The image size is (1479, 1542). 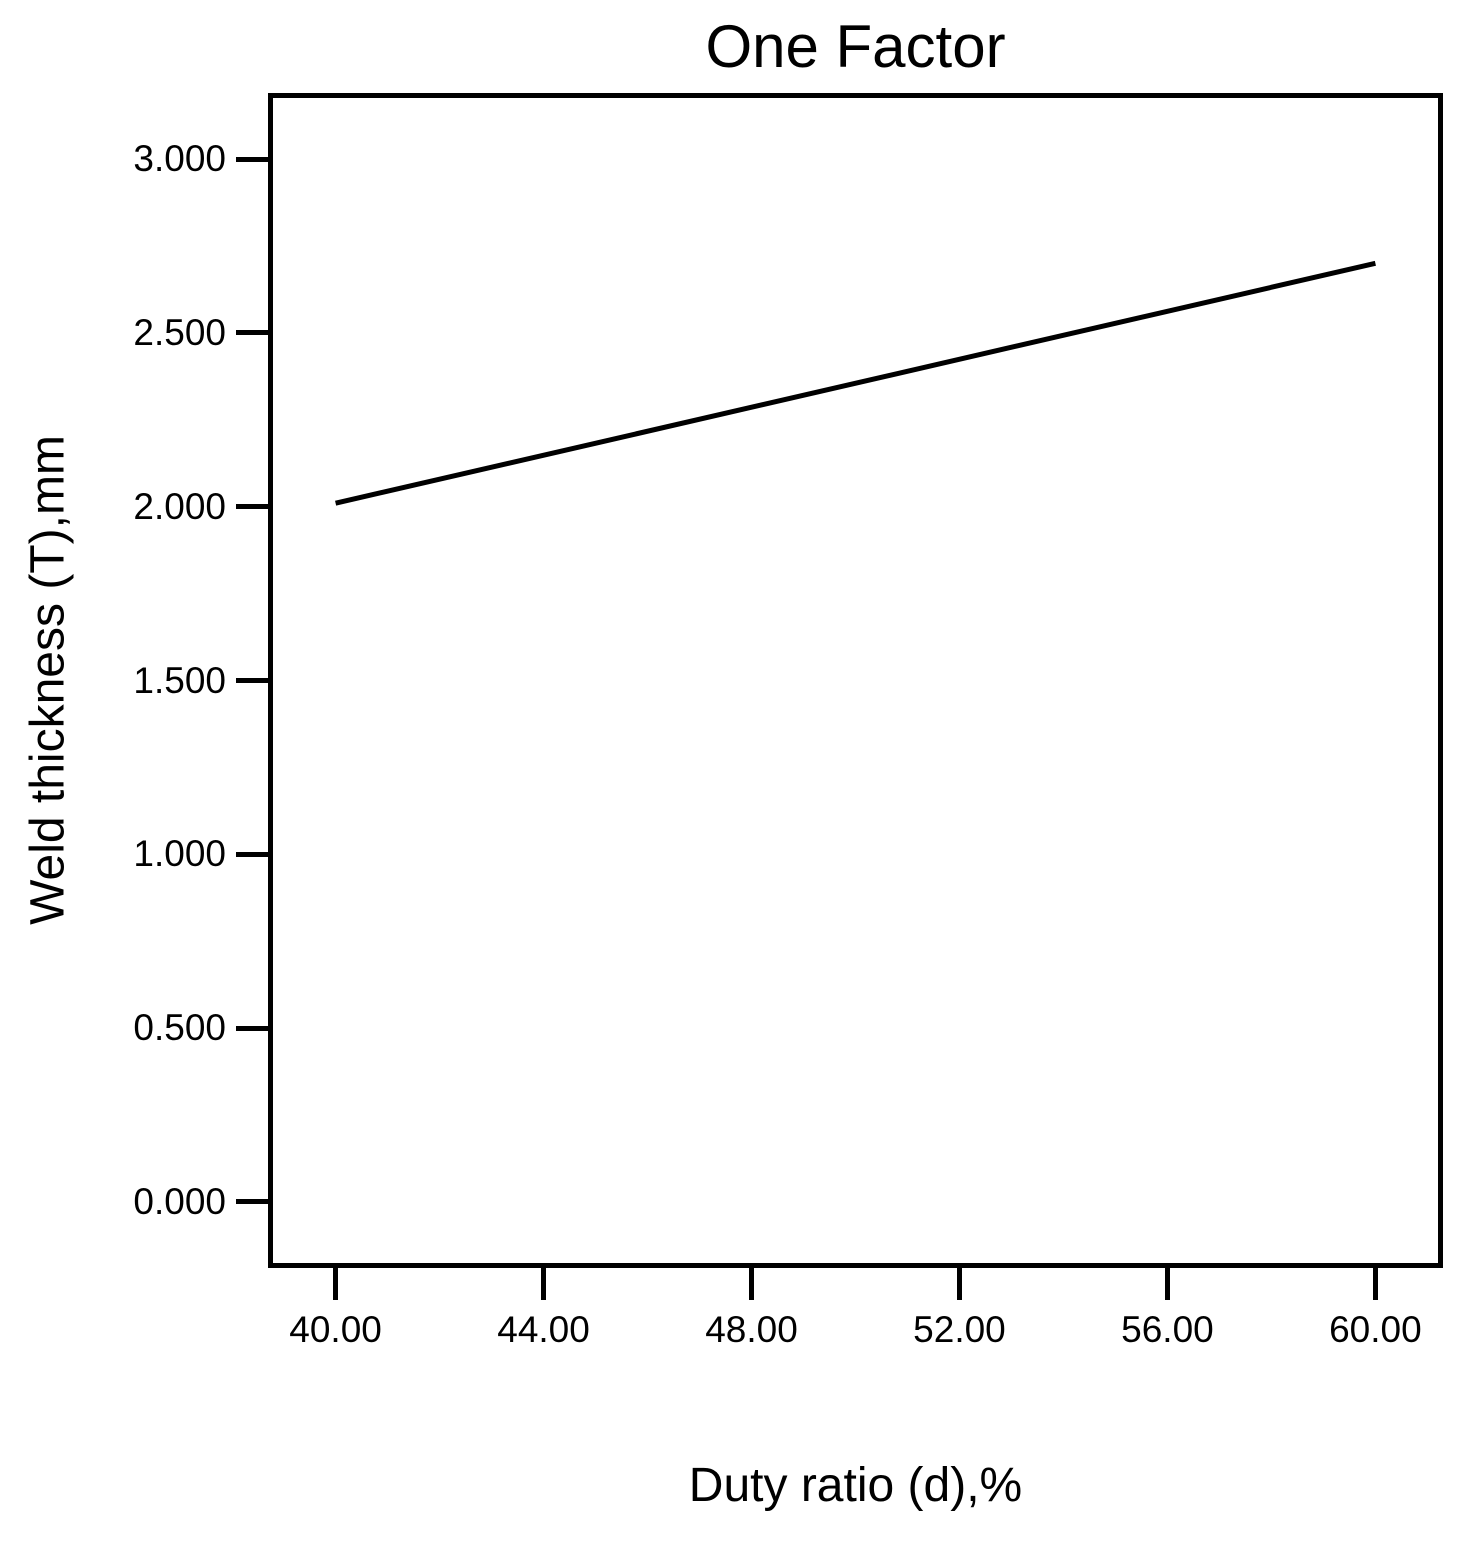 What do you see at coordinates (1375, 1329) in the screenshot?
I see `x-tick-label: 60.00` at bounding box center [1375, 1329].